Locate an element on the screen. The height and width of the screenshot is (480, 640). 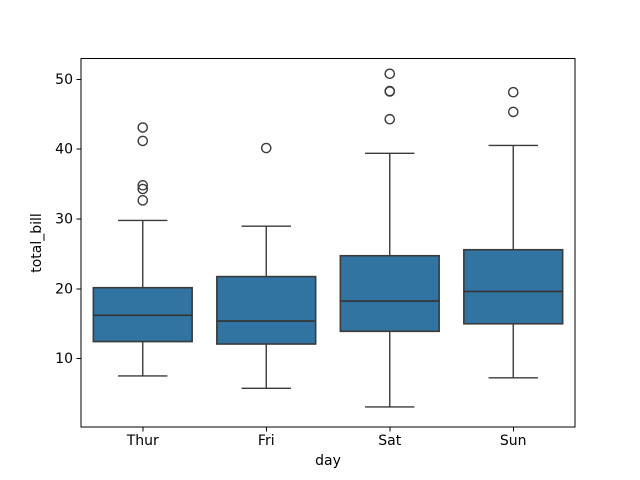
y-tick-label: 50 is located at coordinates (64, 80).